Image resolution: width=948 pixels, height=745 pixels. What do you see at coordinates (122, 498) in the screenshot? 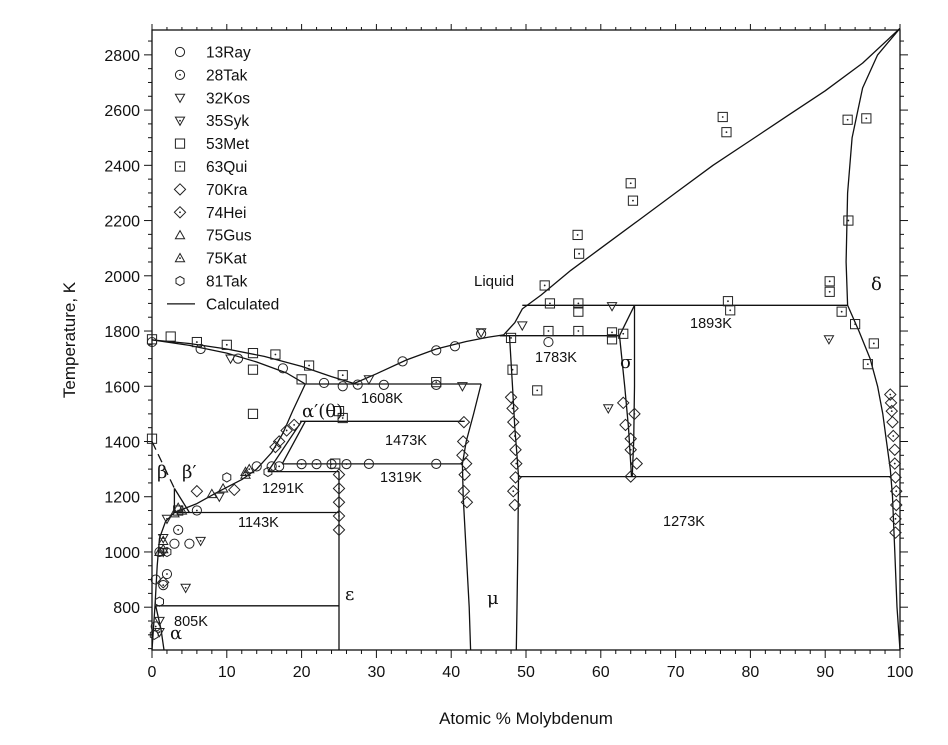
I see `y-tick-label: 1200` at bounding box center [122, 498].